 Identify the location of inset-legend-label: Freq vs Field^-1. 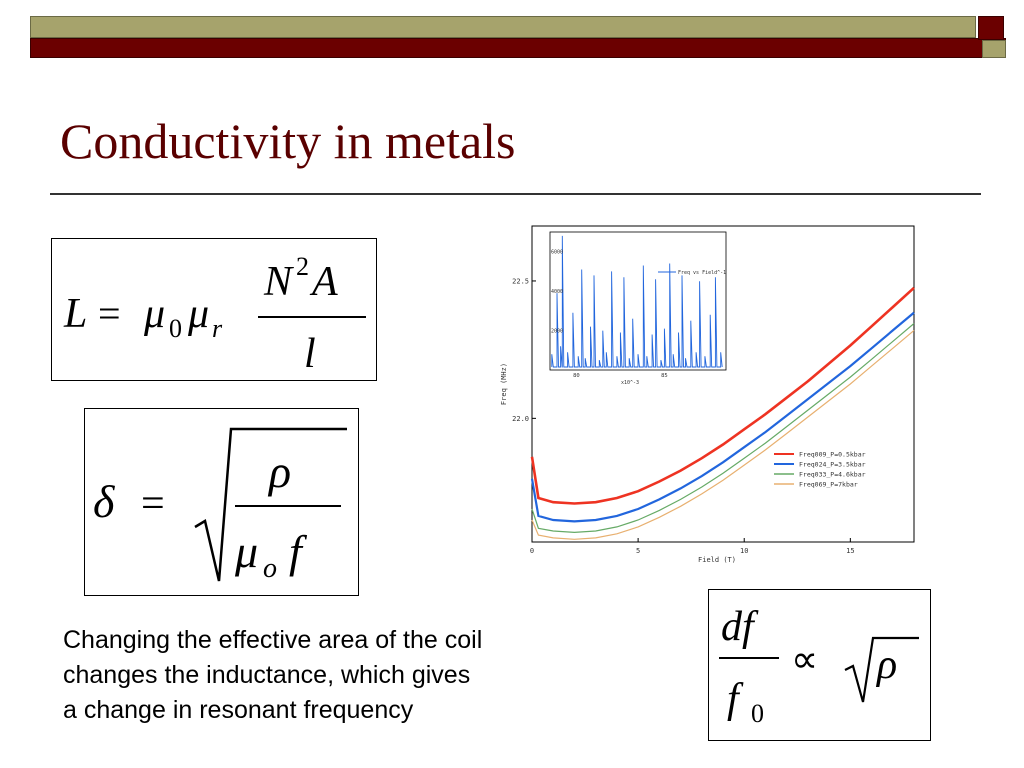
(702, 273).